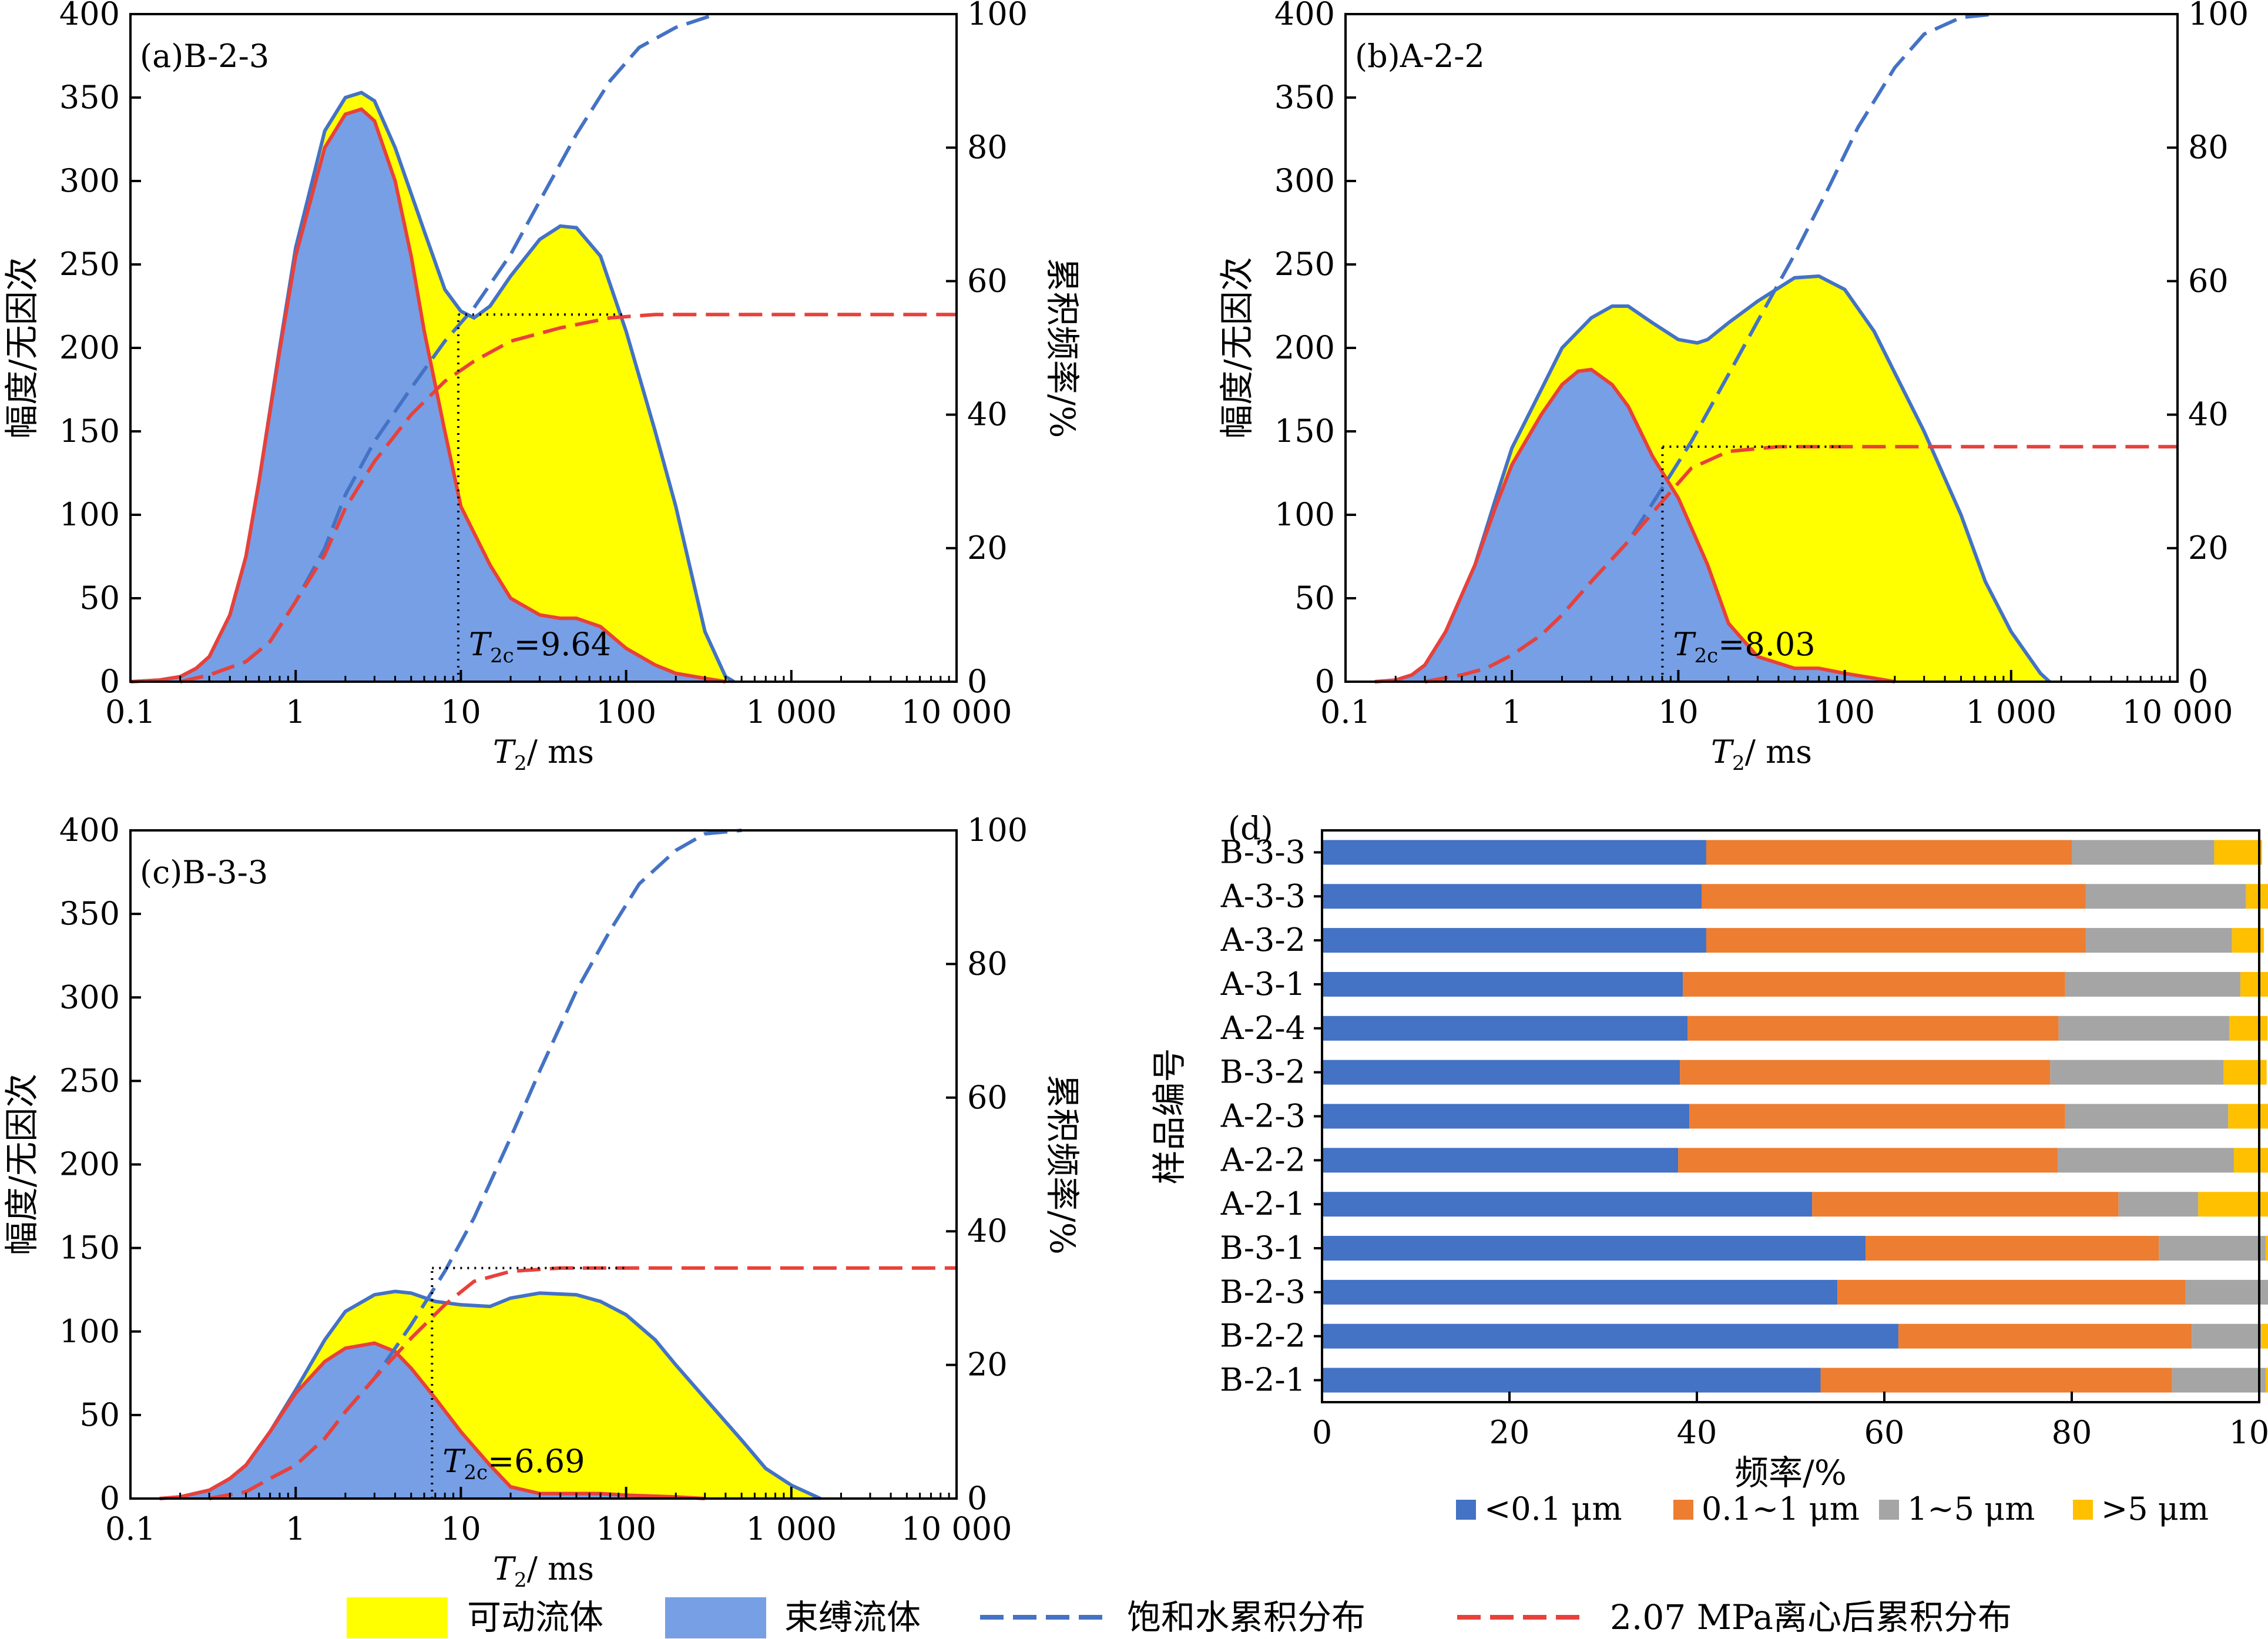  Describe the element at coordinates (89, 97) in the screenshot. I see `y-left-tick-label: 350` at that location.